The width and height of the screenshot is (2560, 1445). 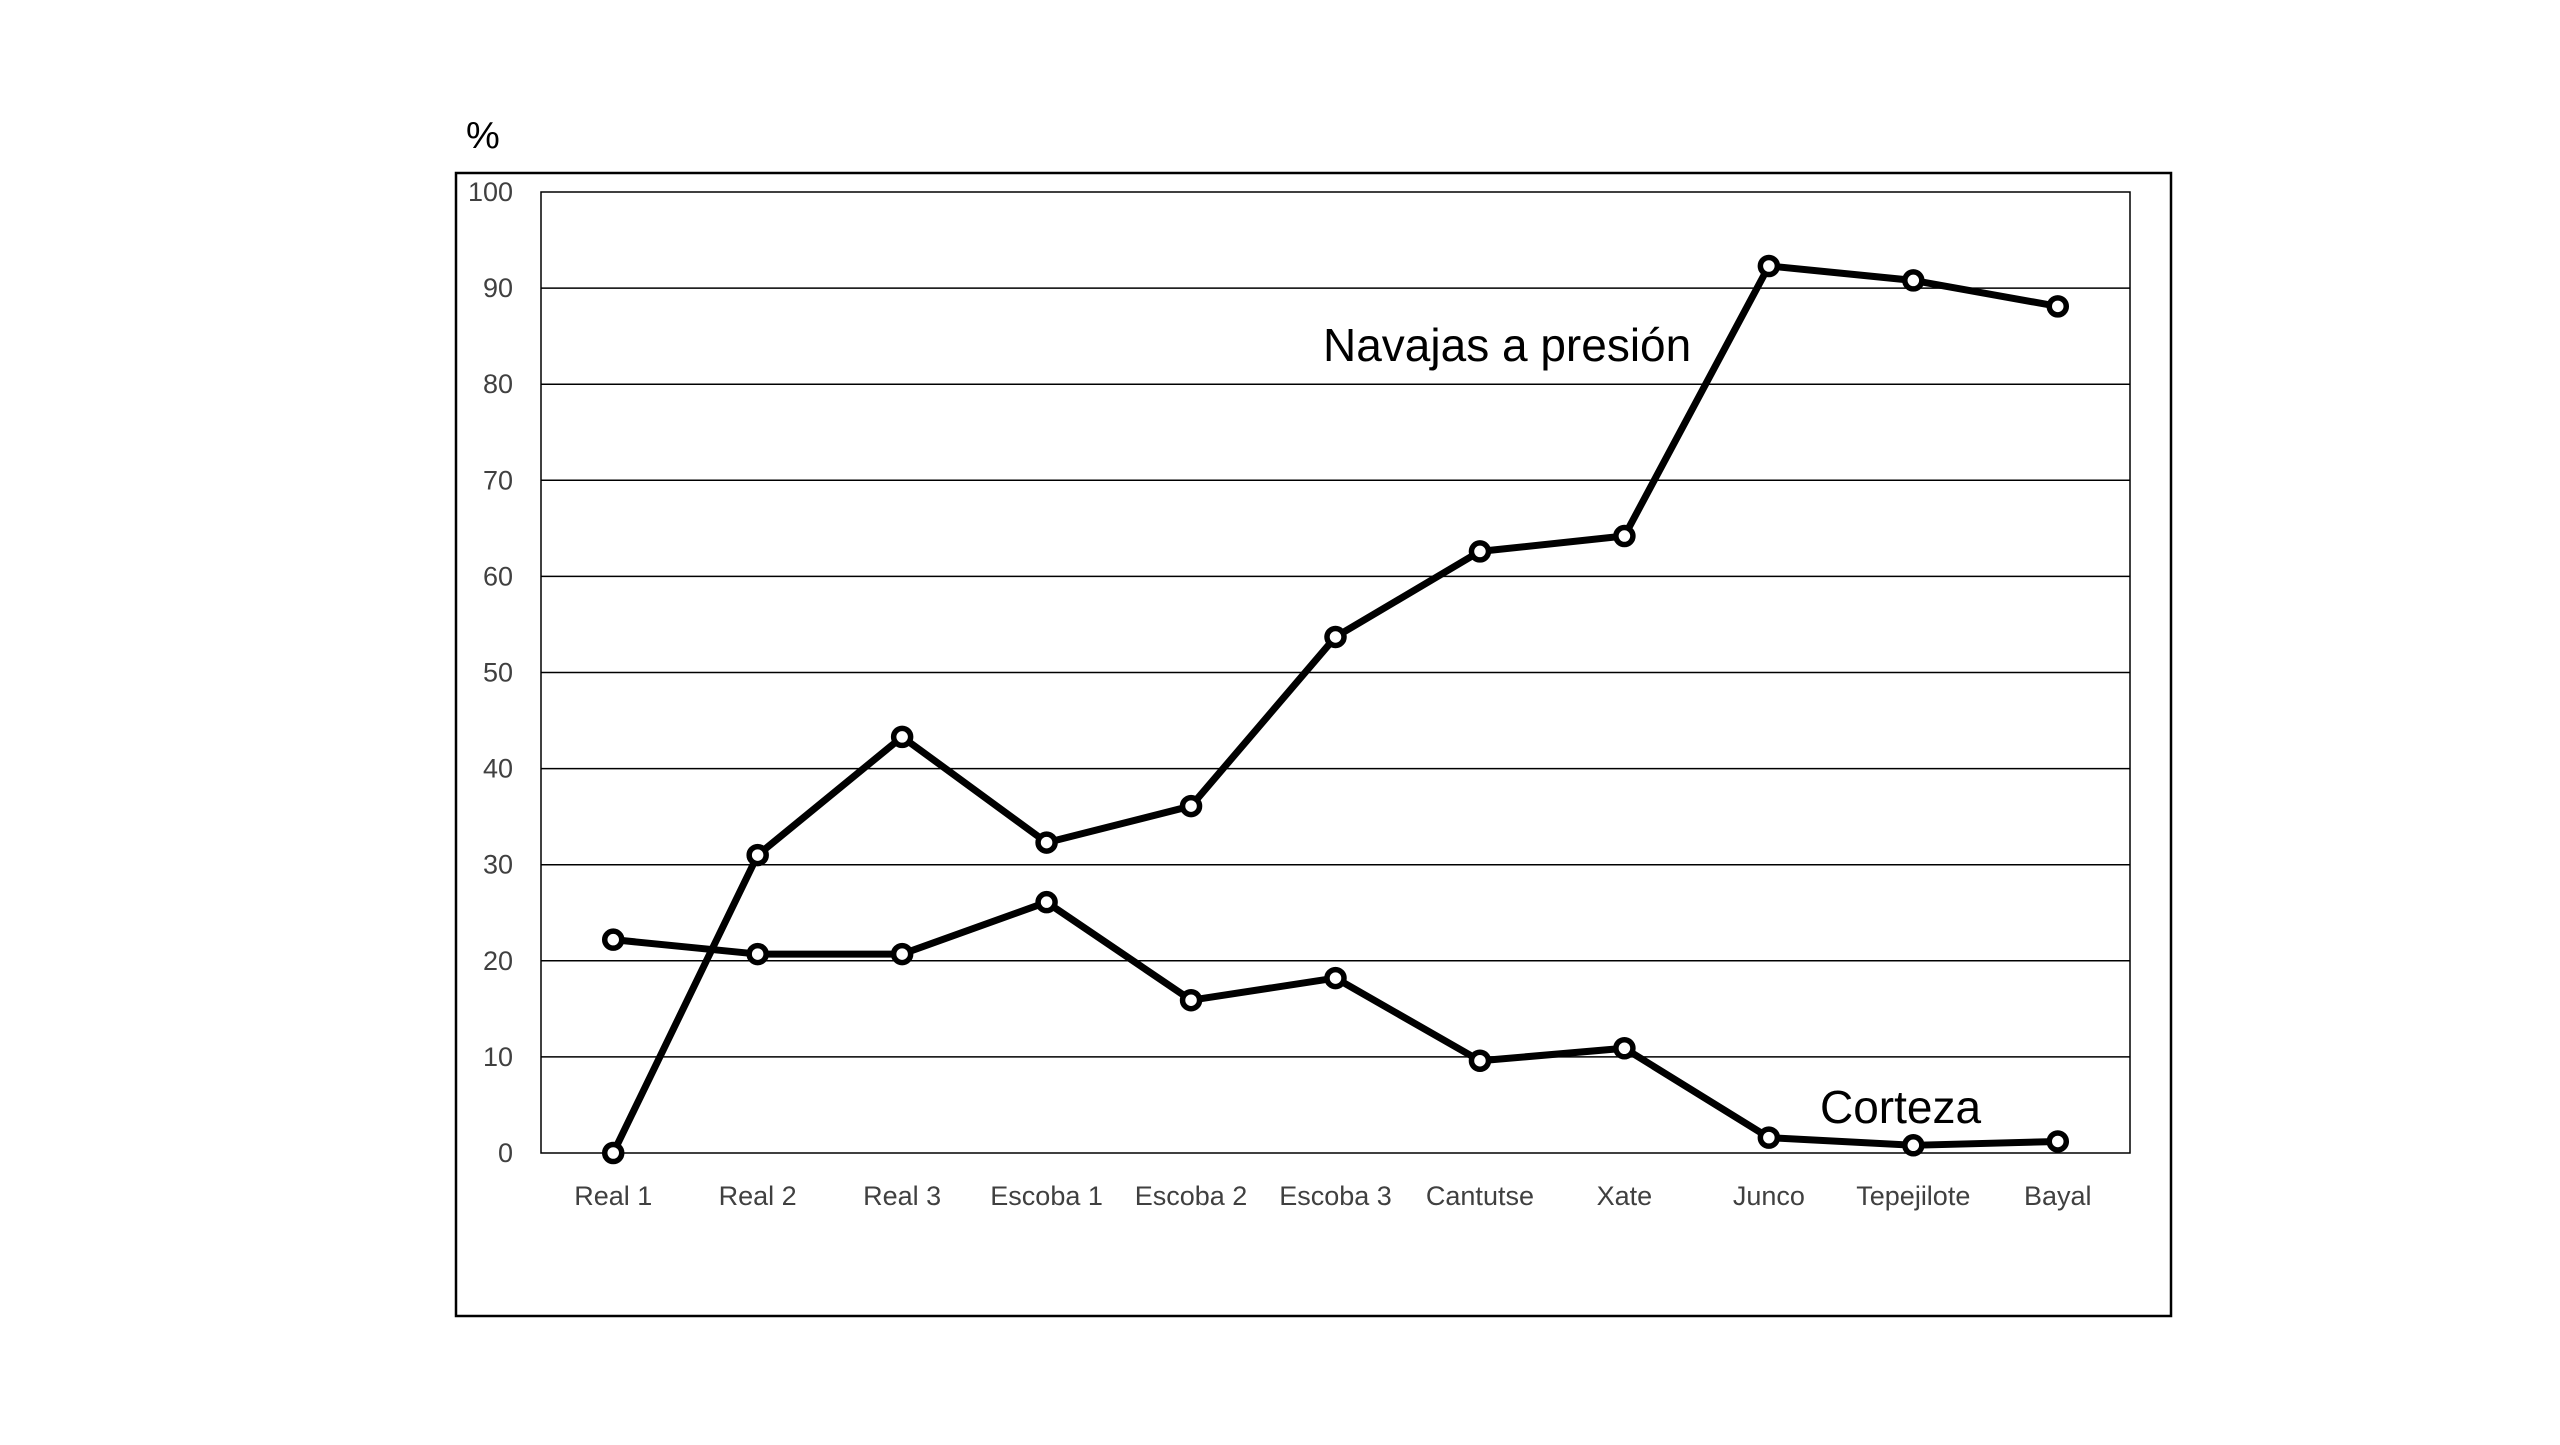 I want to click on y-tick-label: 80, so click(x=498, y=384).